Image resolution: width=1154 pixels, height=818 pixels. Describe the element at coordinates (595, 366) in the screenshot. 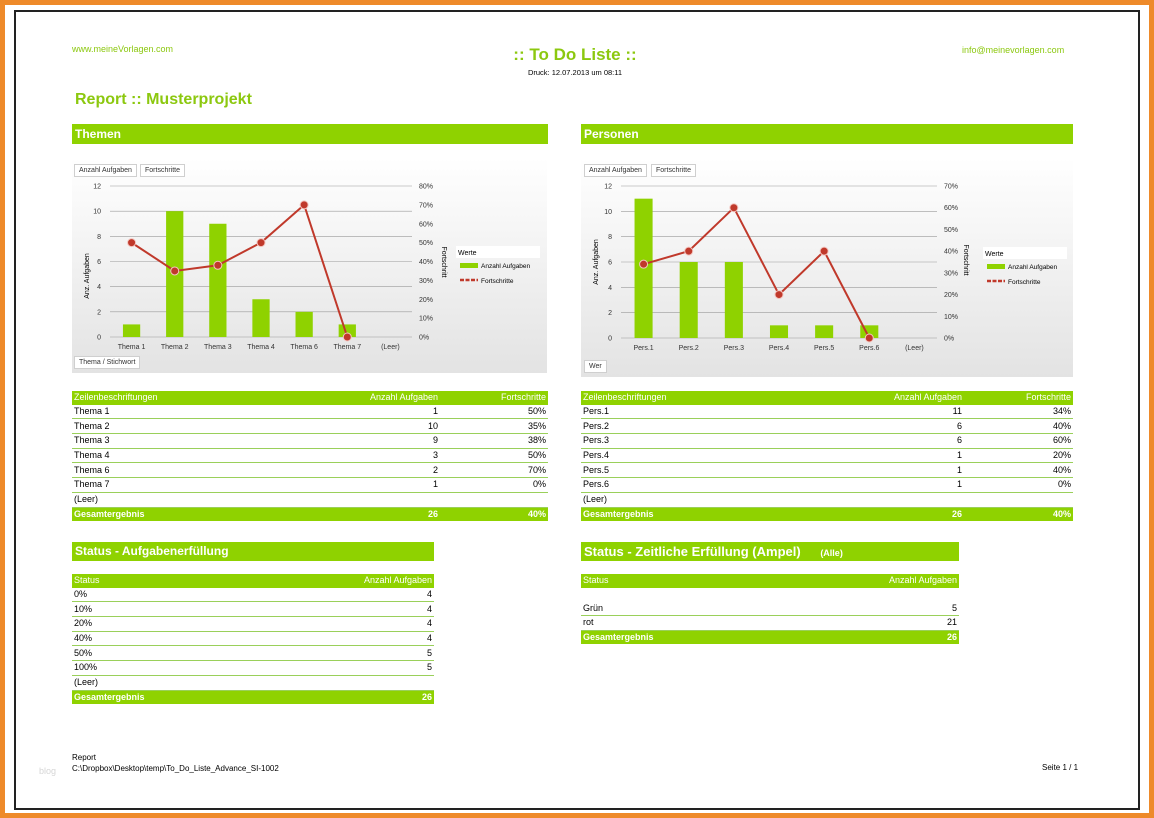

I see `personen-row-field-button: Wer` at that location.